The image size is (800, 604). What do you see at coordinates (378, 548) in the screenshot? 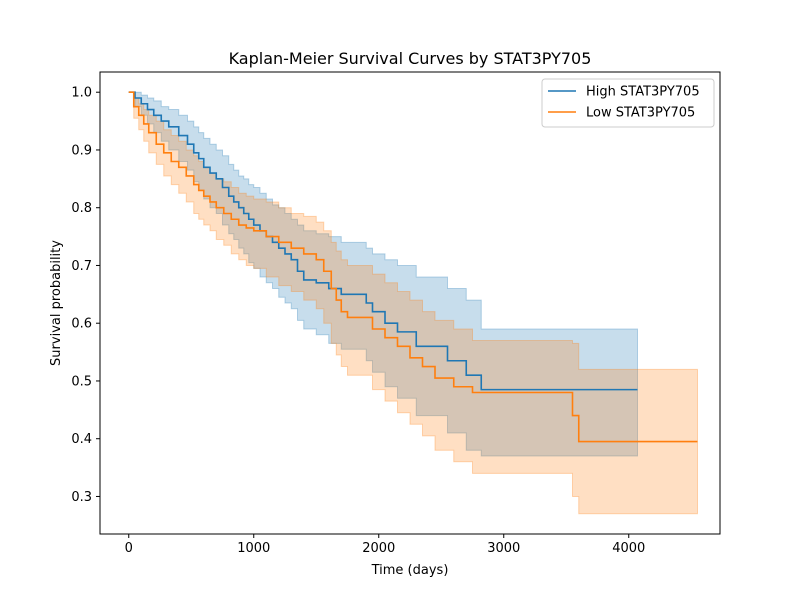
I see `x-tick-label: 2000` at bounding box center [378, 548].